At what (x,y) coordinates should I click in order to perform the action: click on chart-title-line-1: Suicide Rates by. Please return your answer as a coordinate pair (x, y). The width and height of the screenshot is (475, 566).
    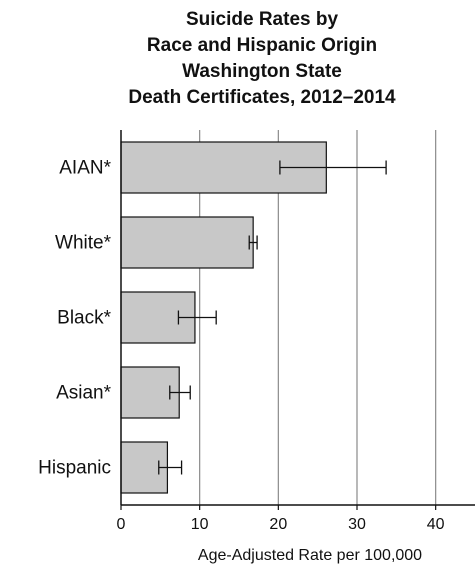
    Looking at the image, I should click on (262, 19).